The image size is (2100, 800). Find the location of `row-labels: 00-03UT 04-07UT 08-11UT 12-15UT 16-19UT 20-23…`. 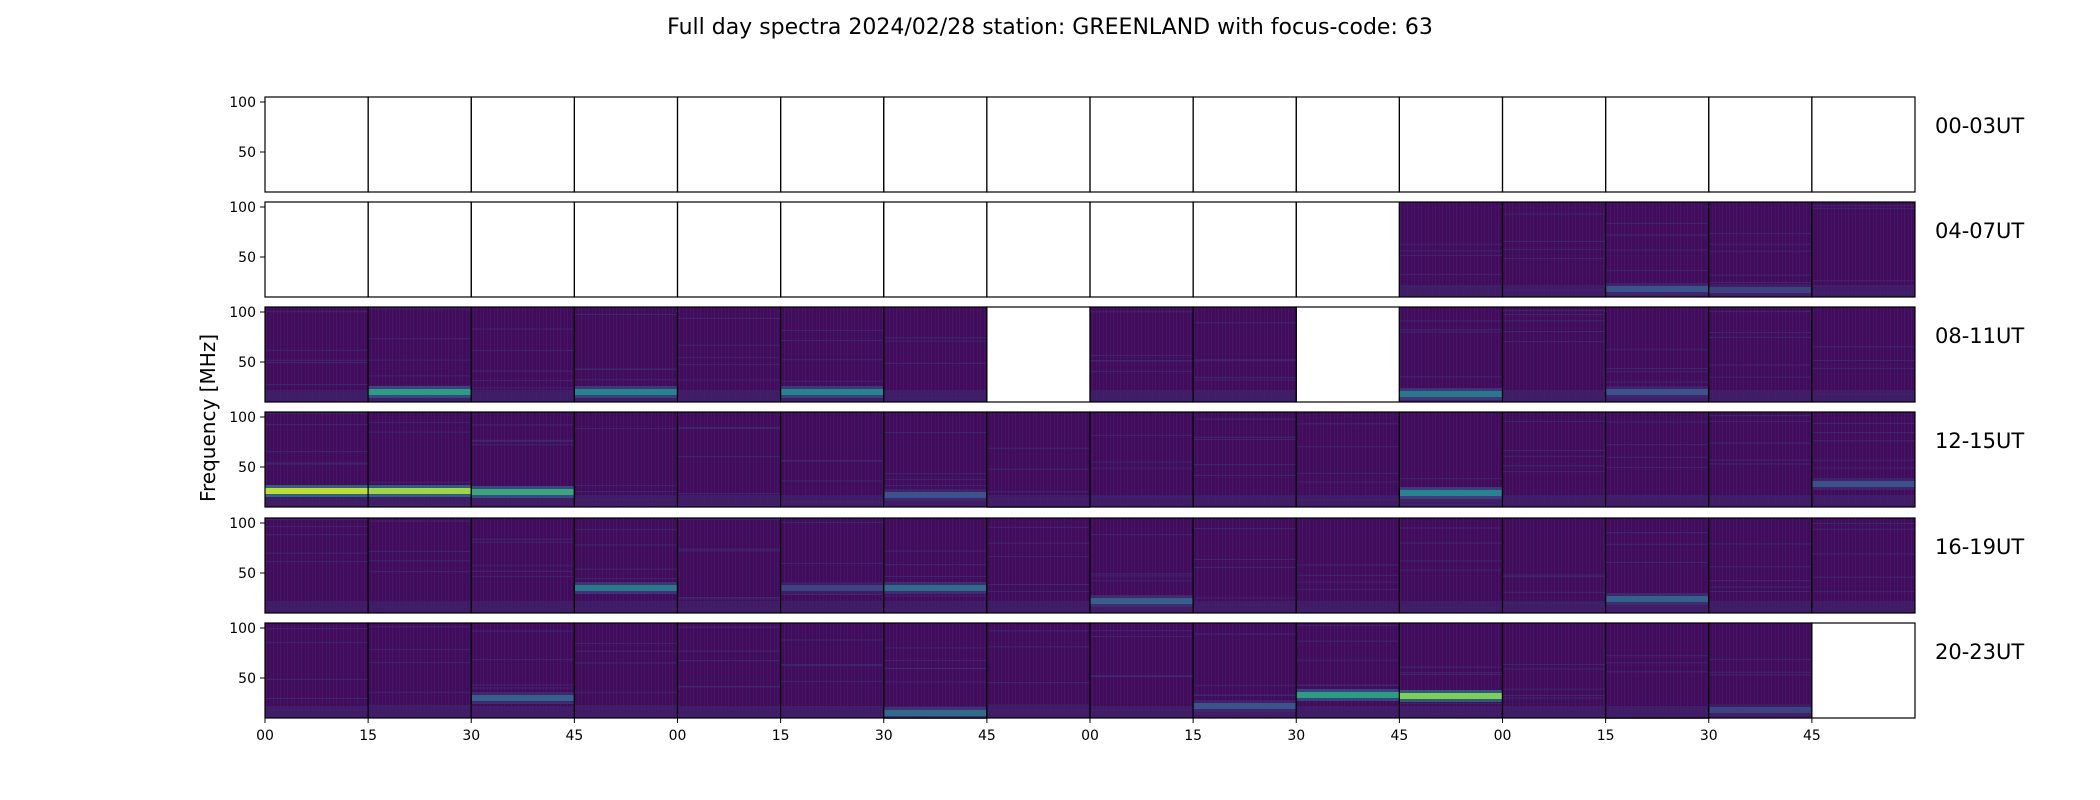

row-labels: 00-03UT 04-07UT 08-11UT 12-15UT 16-19UT 20-23… is located at coordinates (1979, 389).